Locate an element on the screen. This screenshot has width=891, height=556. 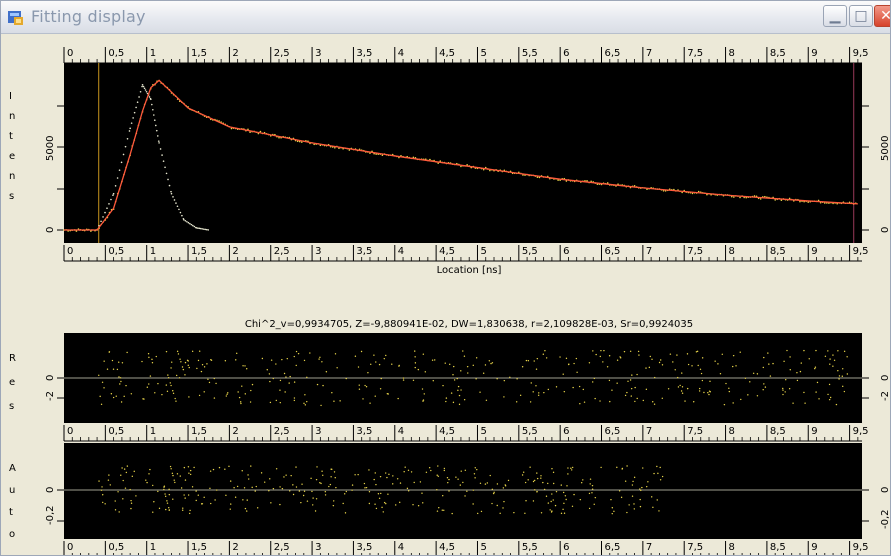
intensity-right-tick-5000: 5000 is located at coordinates (885, 148).